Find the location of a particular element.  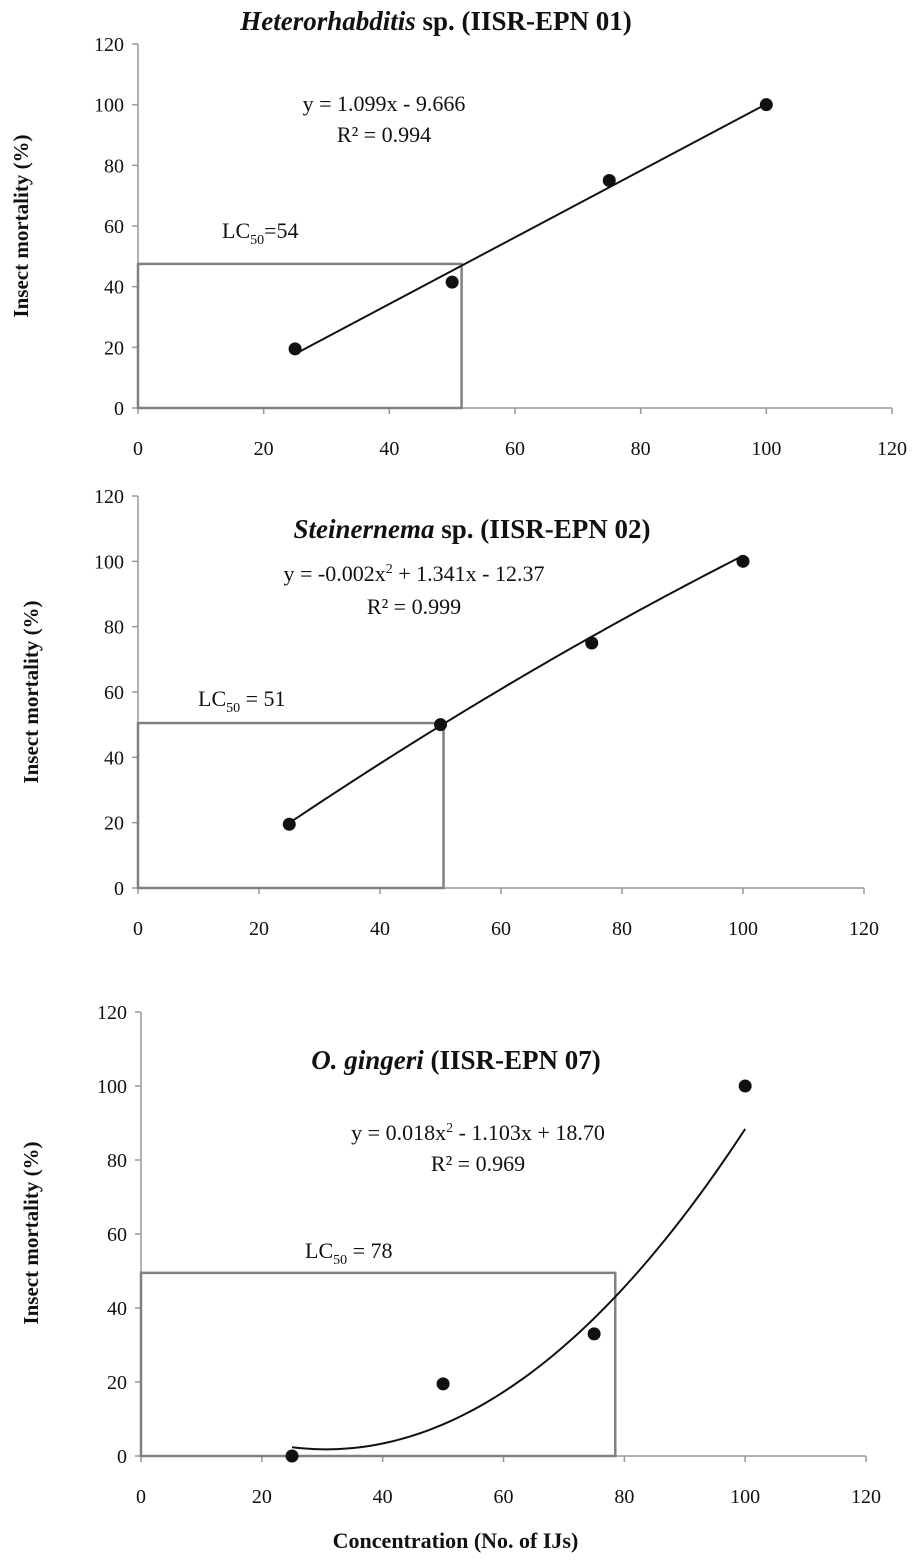

chart-title-species: Steinernema is located at coordinates (363, 529).